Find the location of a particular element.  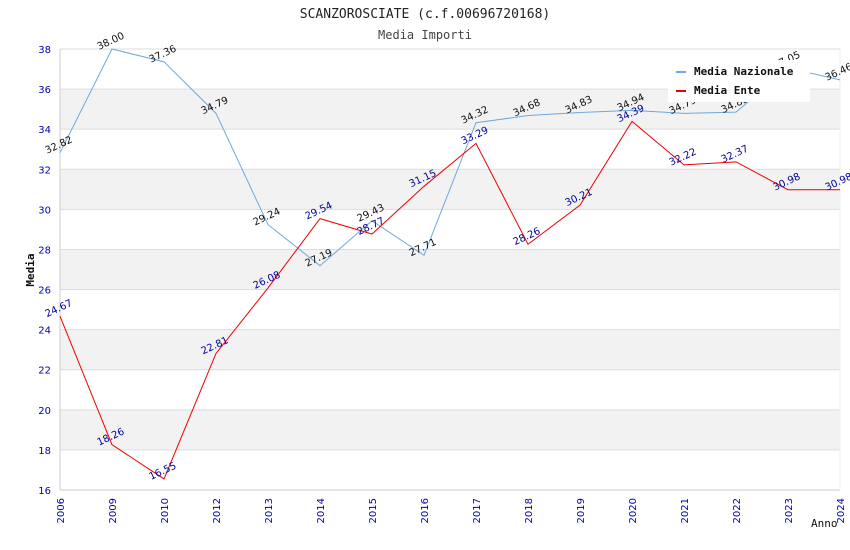

x-tick-label-2013: 2013 is located at coordinates (269, 510).